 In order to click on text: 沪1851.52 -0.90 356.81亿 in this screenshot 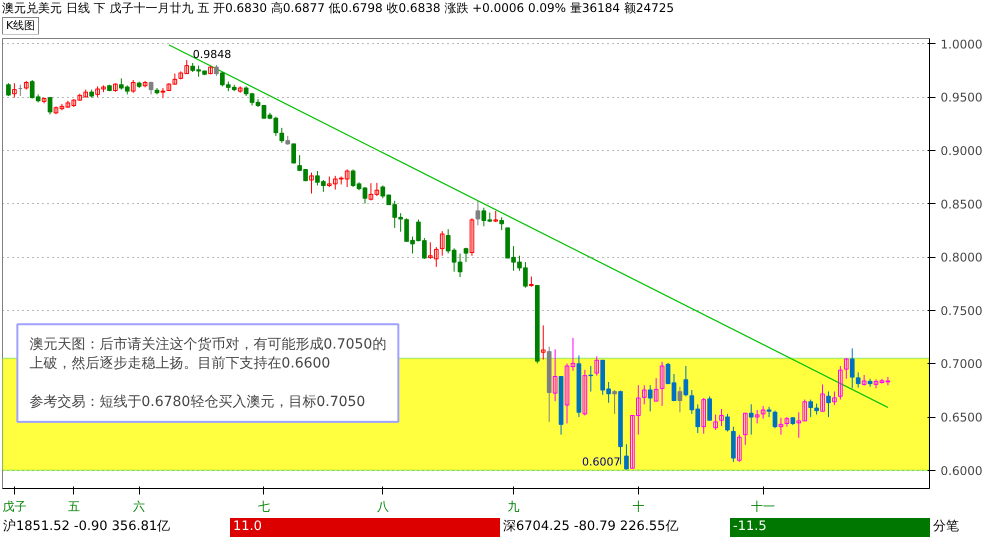, I will do `click(87, 527)`.